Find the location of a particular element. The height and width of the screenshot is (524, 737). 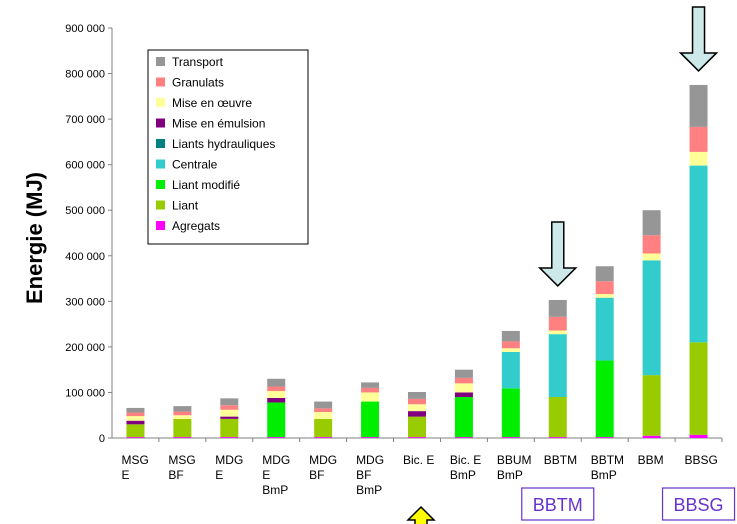

y-tick-label: 400 000 is located at coordinates (85, 257).